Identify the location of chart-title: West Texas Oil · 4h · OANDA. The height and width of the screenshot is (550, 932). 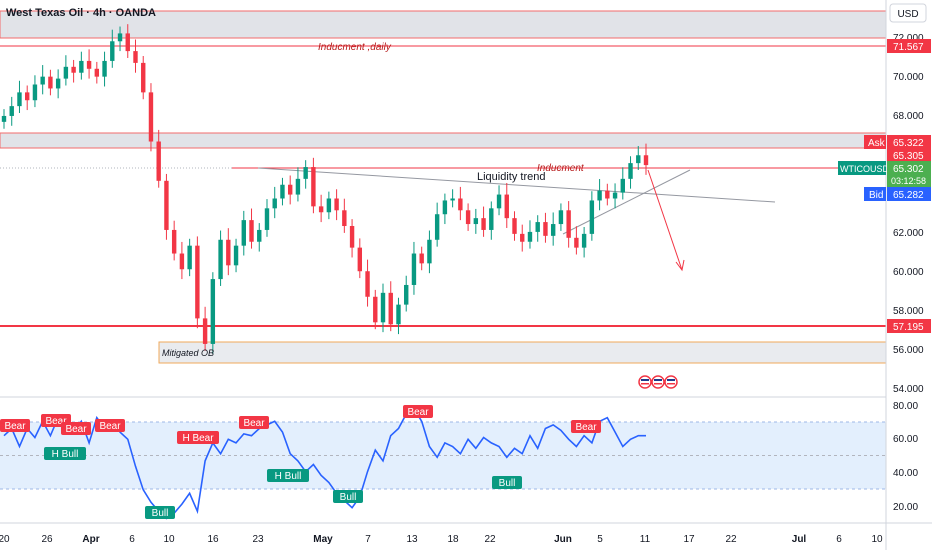
(81, 13).